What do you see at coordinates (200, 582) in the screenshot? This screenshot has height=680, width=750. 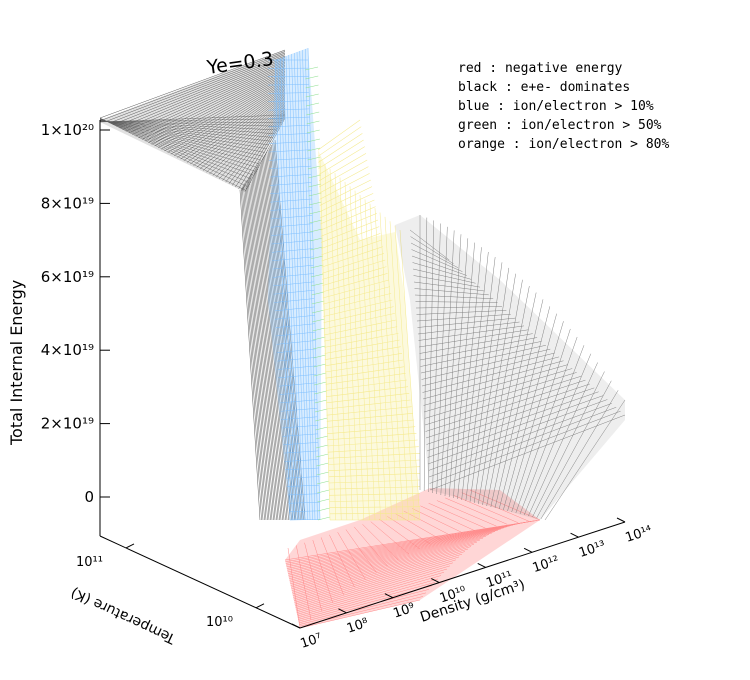 I see `y-axis-line` at bounding box center [200, 582].